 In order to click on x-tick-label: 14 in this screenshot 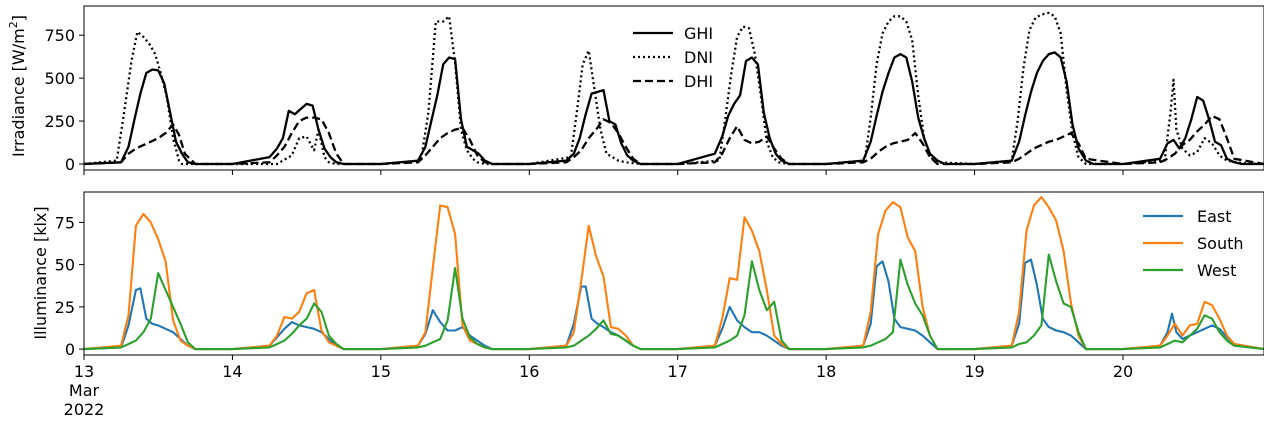, I will do `click(232, 371)`.